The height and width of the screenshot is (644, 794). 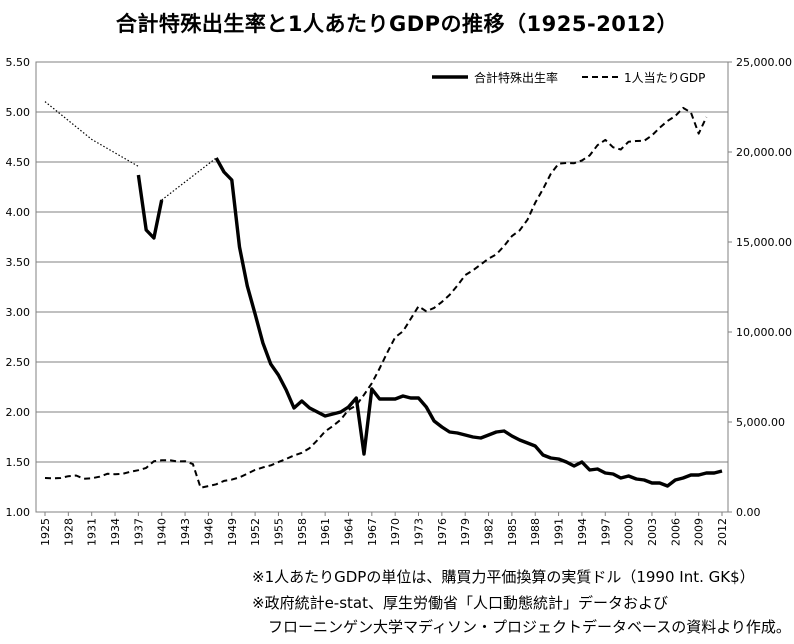 I want to click on x-tick-label: 1931, so click(x=92, y=532).